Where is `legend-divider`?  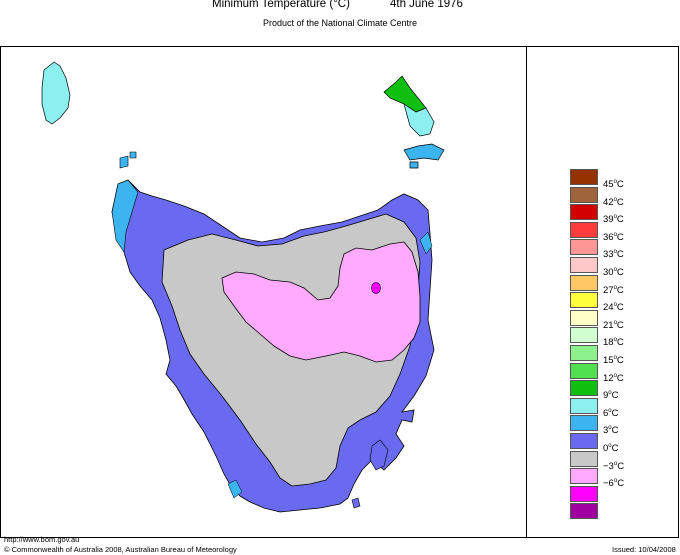
legend-divider is located at coordinates (526, 292).